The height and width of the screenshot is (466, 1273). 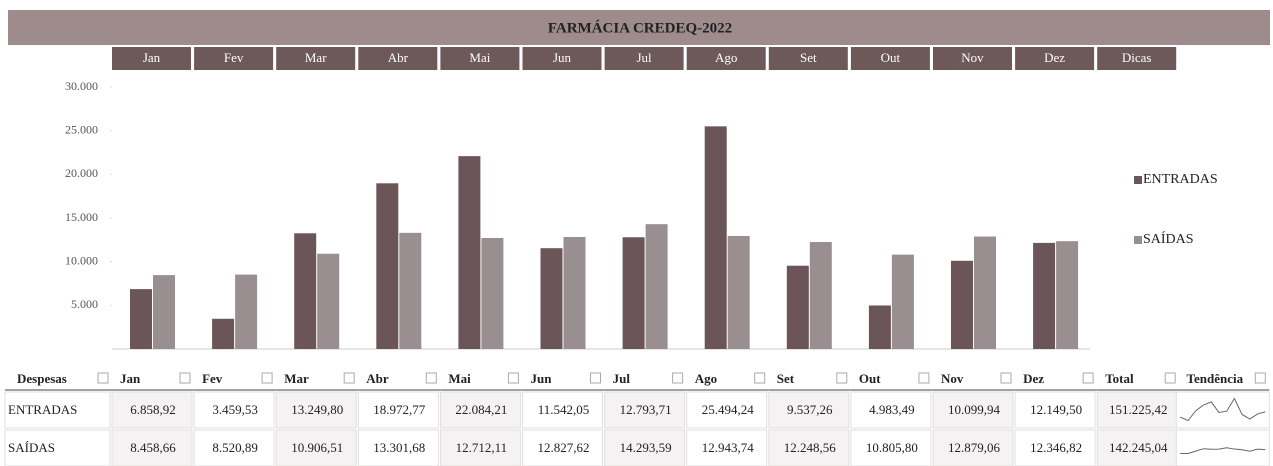 What do you see at coordinates (130, 378) in the screenshot?
I see `column-header: Jan` at bounding box center [130, 378].